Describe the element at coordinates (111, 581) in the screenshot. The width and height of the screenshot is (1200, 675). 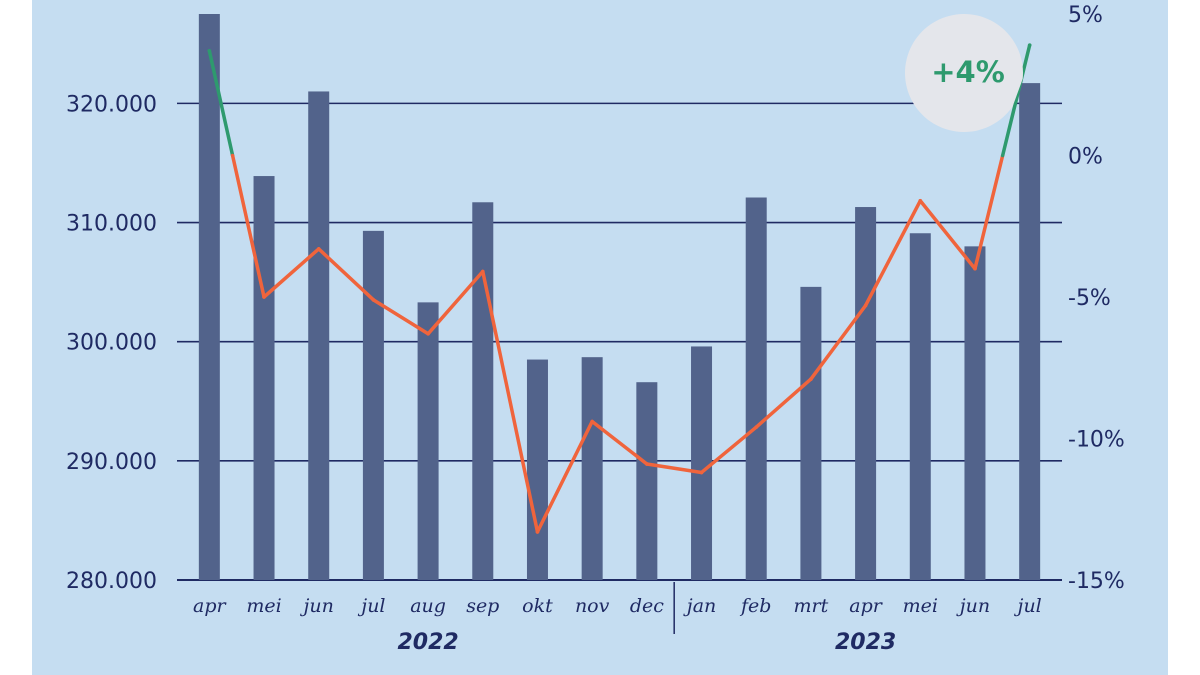
I see `y-left-tick-label: 280.000` at that location.